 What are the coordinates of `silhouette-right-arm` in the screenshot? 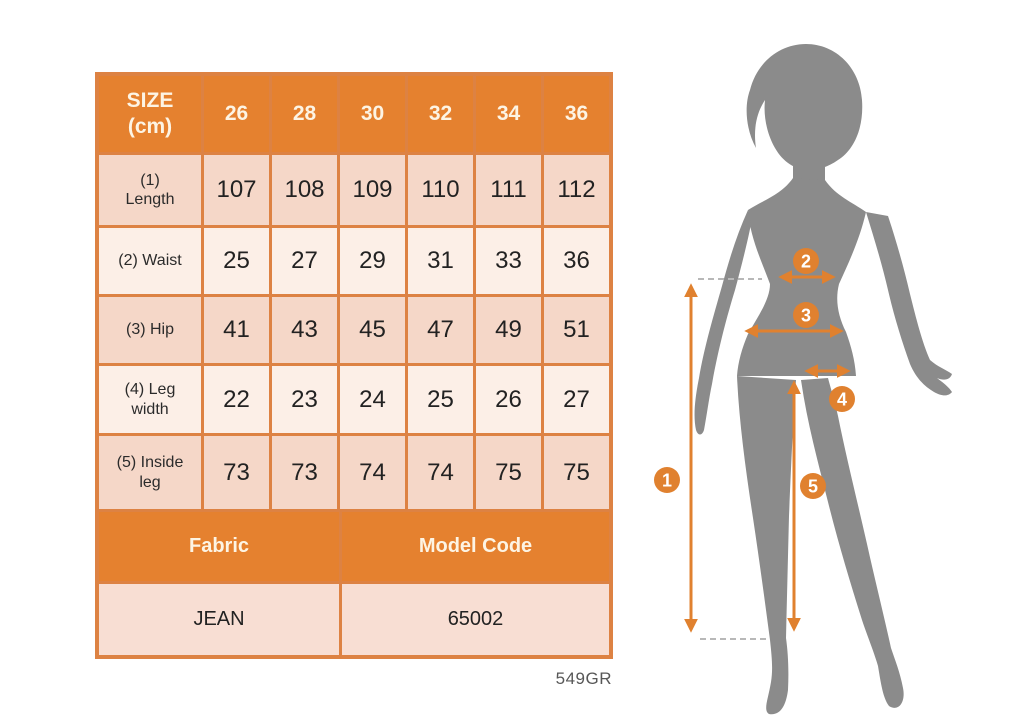 It's located at (909, 304).